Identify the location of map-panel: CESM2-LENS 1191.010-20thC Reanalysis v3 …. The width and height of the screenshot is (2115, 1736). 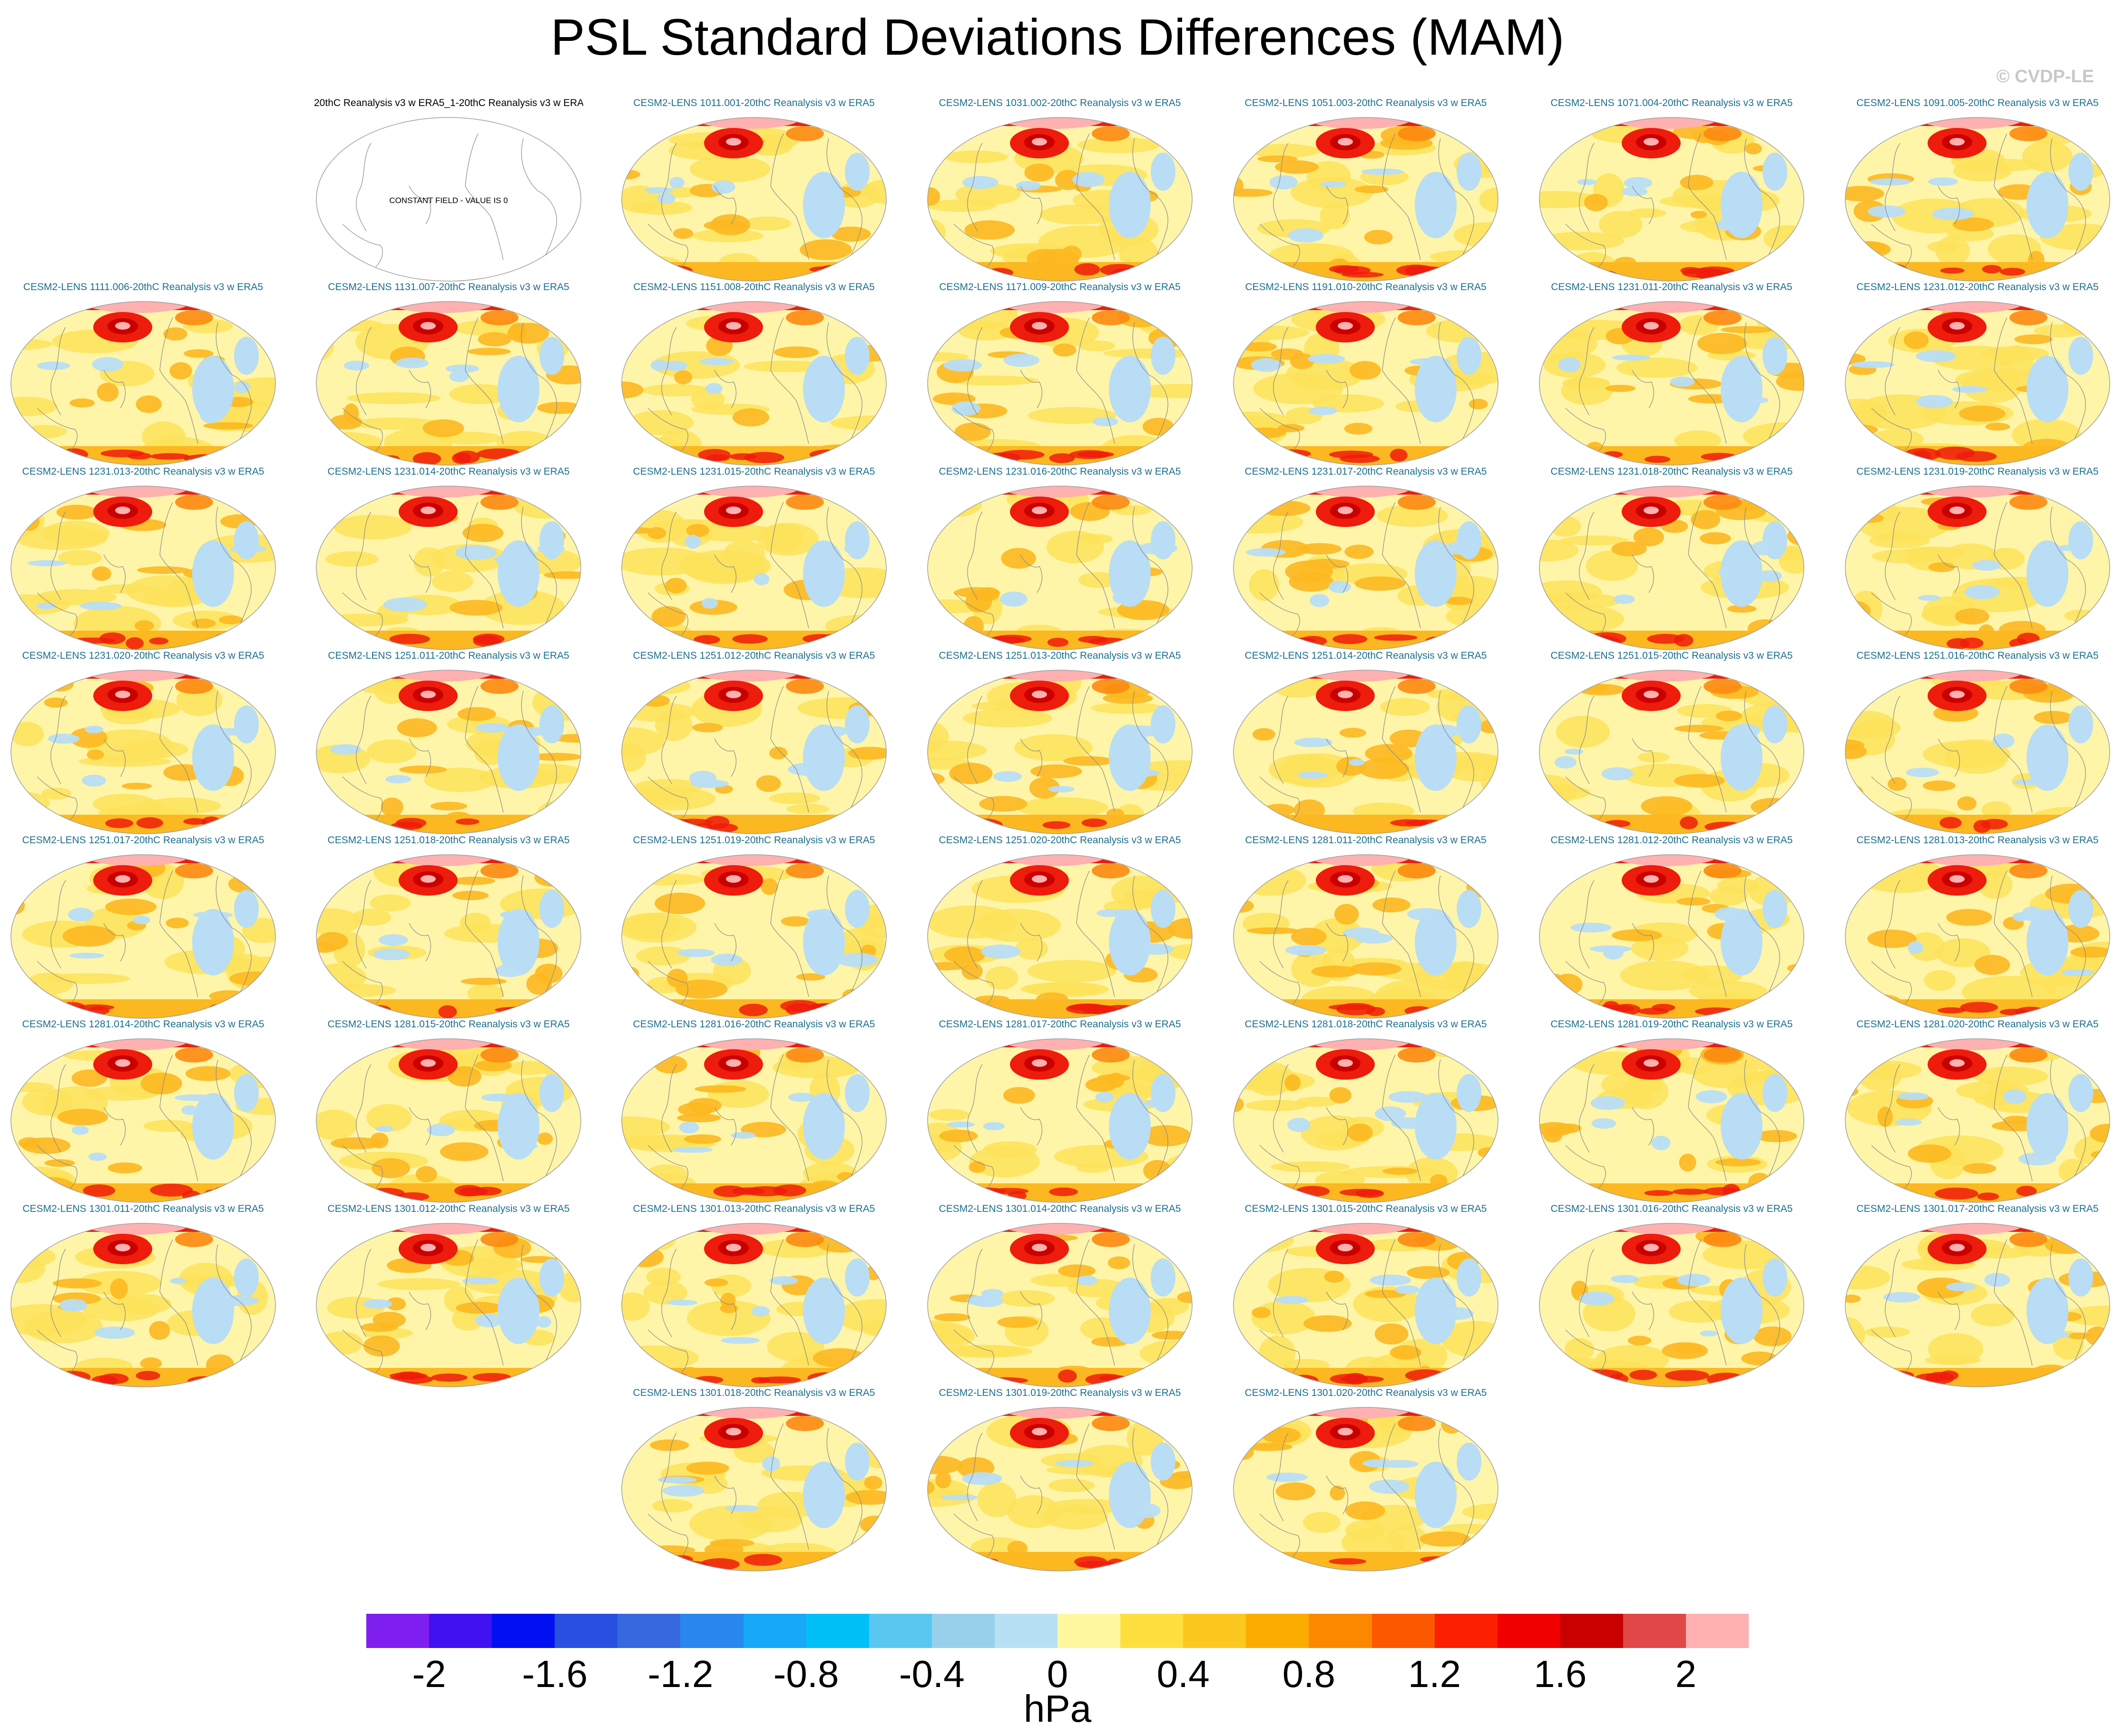
(1365, 375).